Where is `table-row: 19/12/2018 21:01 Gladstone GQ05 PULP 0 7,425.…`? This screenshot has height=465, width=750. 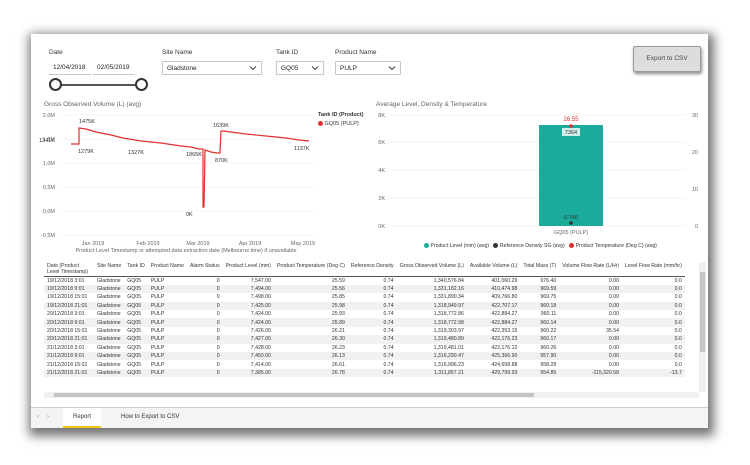
table-row: 19/12/2018 21:01 Gladstone GQ05 PULP 0 7,425.… is located at coordinates (364, 306).